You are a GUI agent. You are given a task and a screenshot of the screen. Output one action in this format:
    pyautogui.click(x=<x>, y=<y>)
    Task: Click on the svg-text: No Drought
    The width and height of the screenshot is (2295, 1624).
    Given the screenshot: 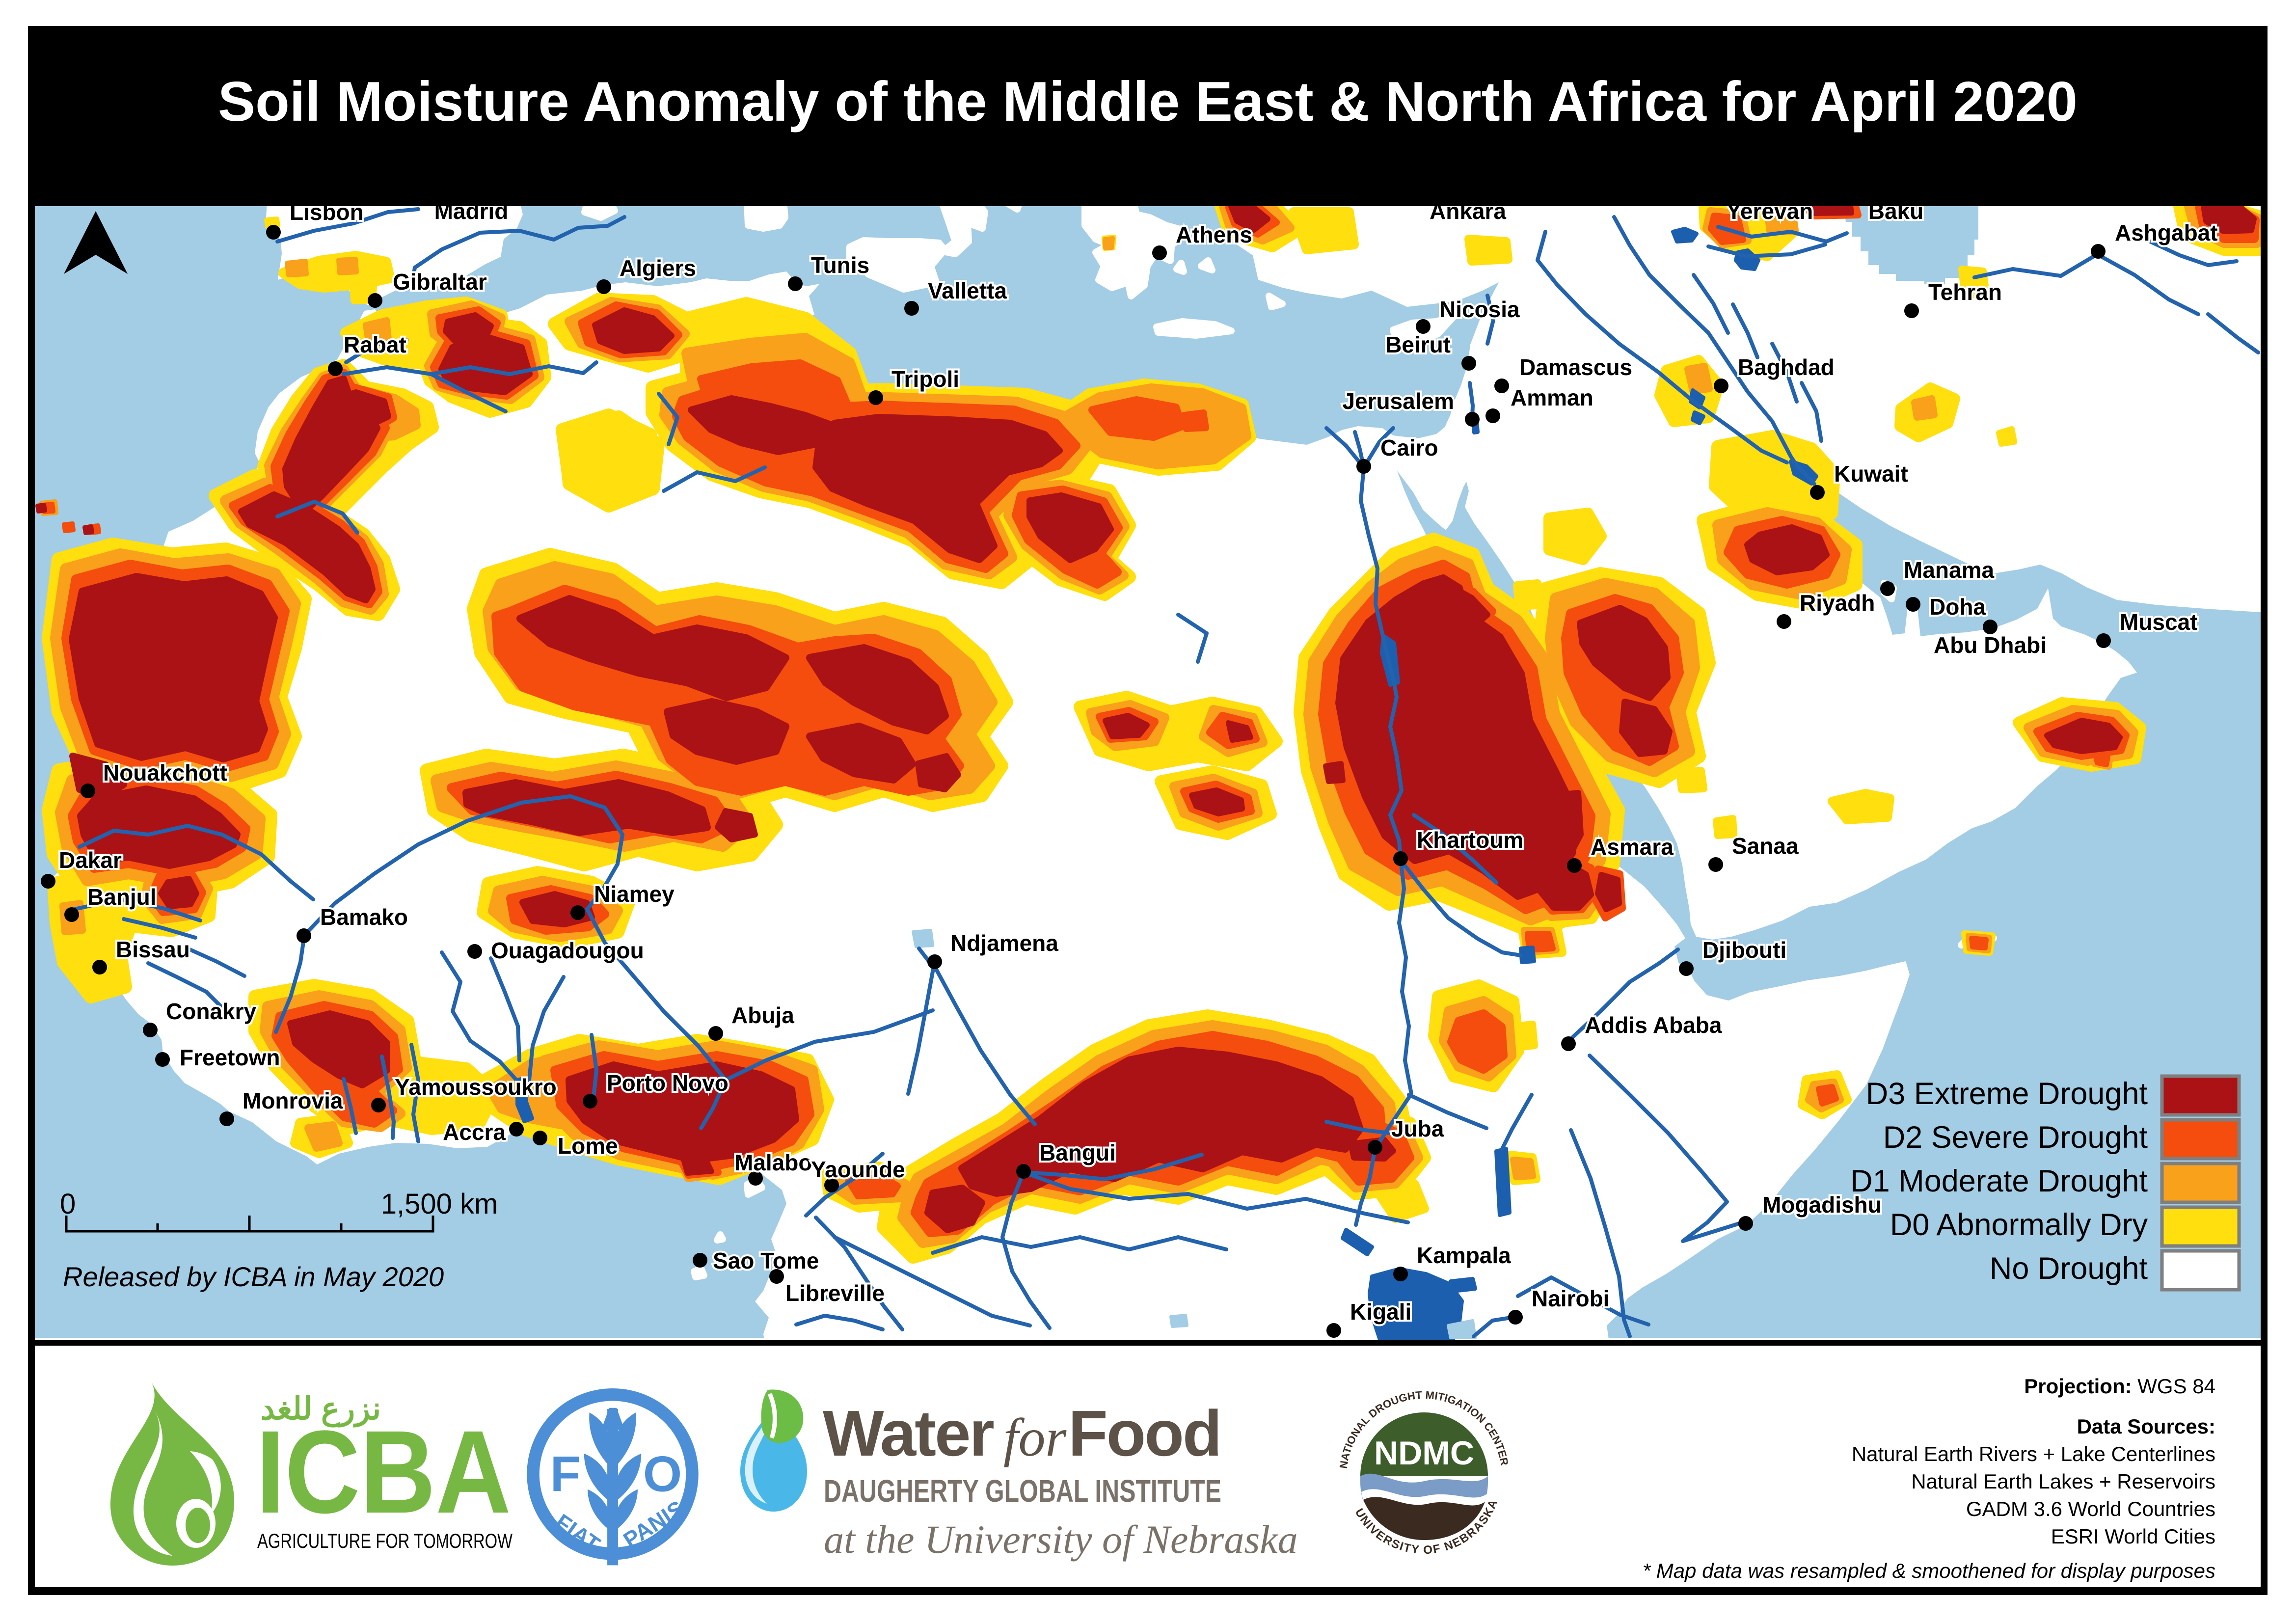 What is the action you would take?
    pyautogui.click(x=2069, y=1268)
    